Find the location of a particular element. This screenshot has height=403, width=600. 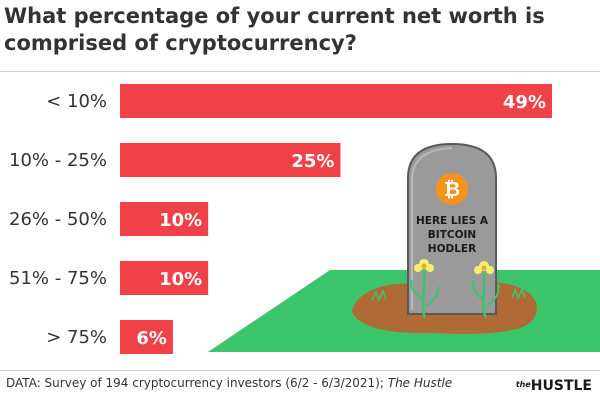

bitcoin-icon is located at coordinates (452, 189).